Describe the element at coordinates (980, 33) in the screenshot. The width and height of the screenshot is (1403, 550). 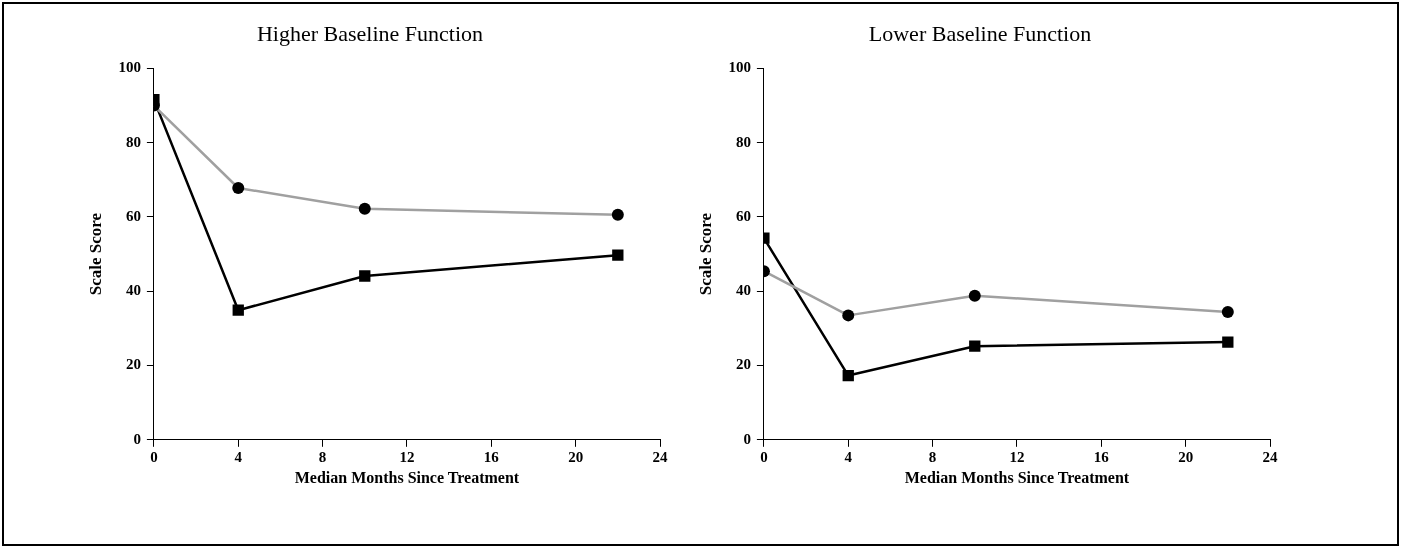
I see `chart-title: Lower Baseline Function` at that location.